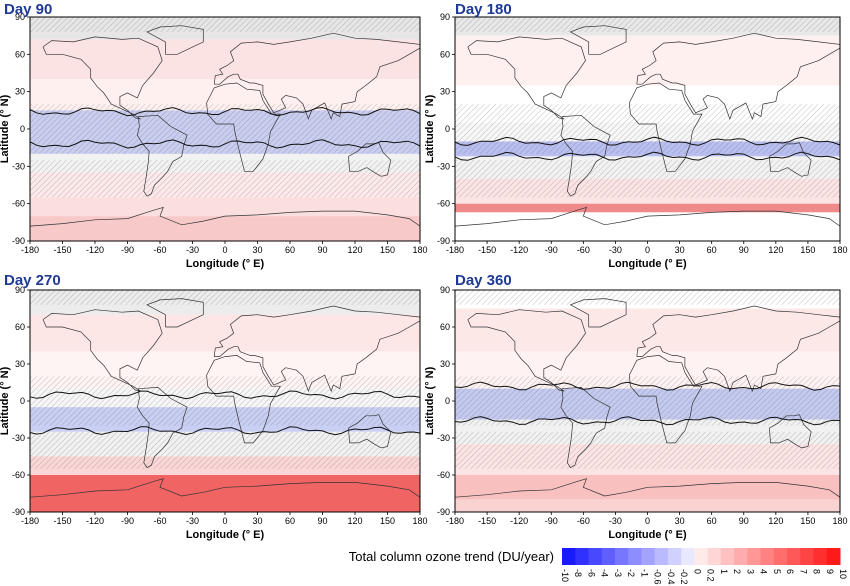  What do you see at coordinates (777, 571) in the screenshot?
I see `colorbar-tick-label: 5` at bounding box center [777, 571].